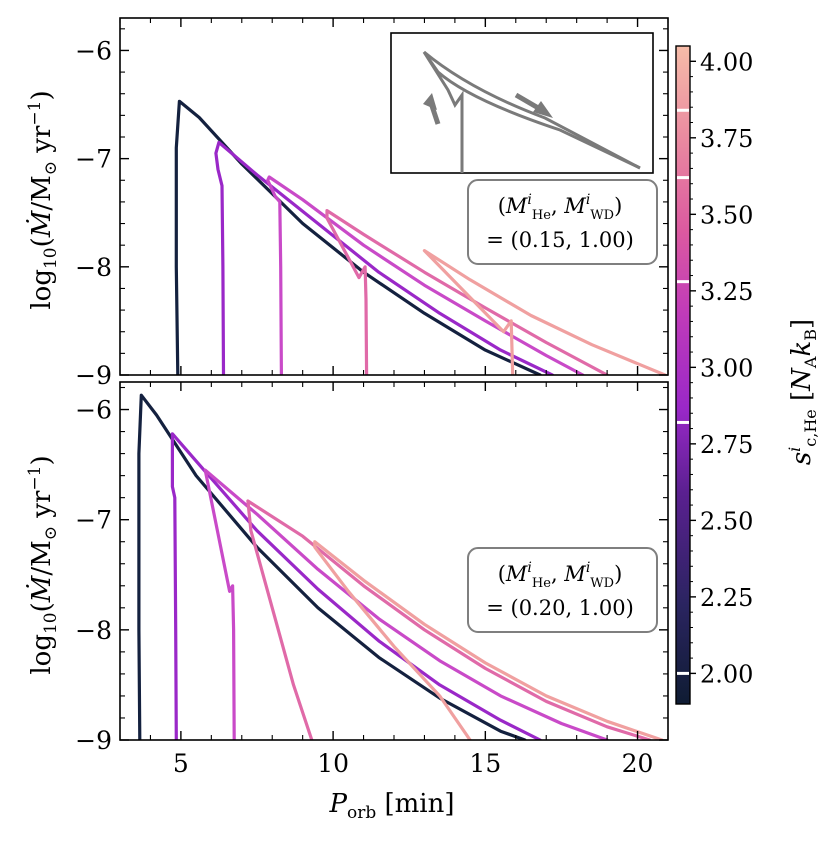 The height and width of the screenshot is (842, 830). Describe the element at coordinates (543, 109) in the screenshot. I see `inset-arrow-down-head` at that location.